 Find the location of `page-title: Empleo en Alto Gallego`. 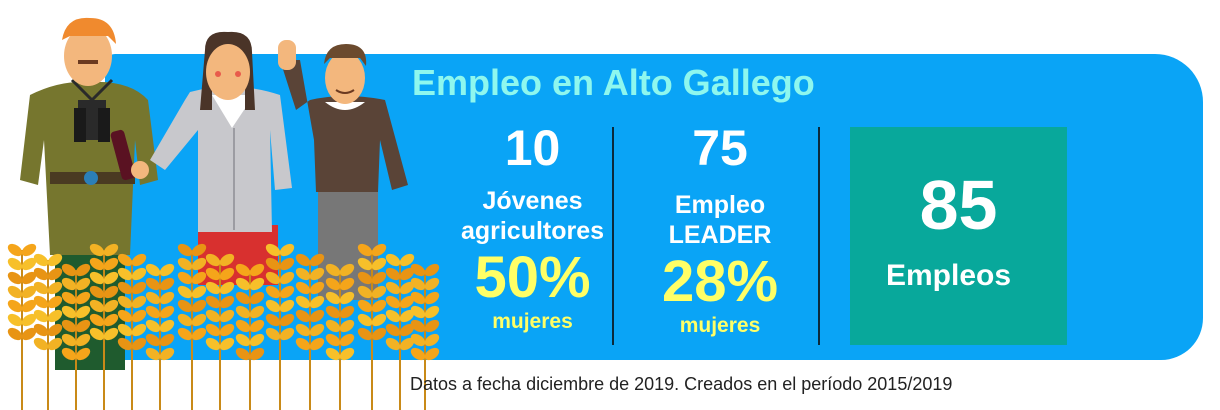

page-title: Empleo en Alto Gallego is located at coordinates (613, 82).